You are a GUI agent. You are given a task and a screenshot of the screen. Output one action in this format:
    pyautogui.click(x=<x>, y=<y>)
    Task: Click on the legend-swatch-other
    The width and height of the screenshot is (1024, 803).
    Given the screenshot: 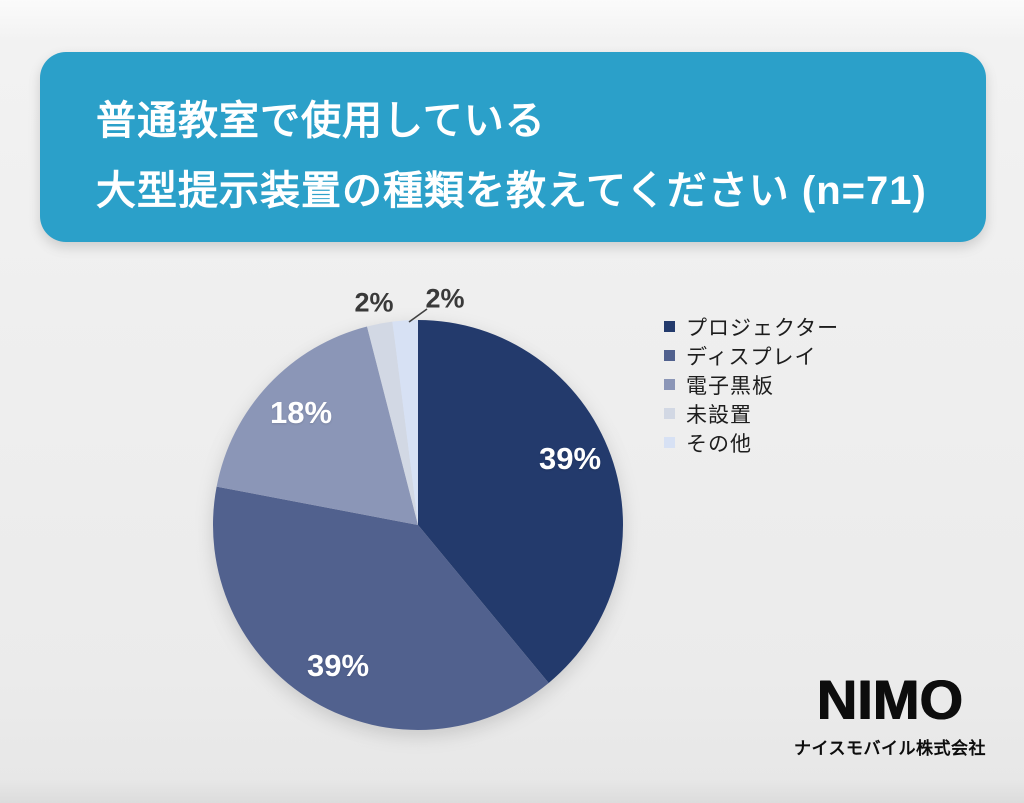 What is the action you would take?
    pyautogui.click(x=669, y=442)
    